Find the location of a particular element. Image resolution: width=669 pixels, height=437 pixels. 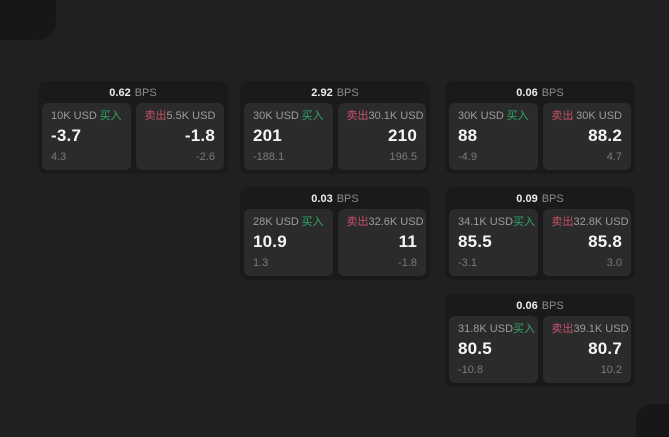

buy-panel: 31.8K USD 买入 80.5 -10.8 is located at coordinates (493, 349).